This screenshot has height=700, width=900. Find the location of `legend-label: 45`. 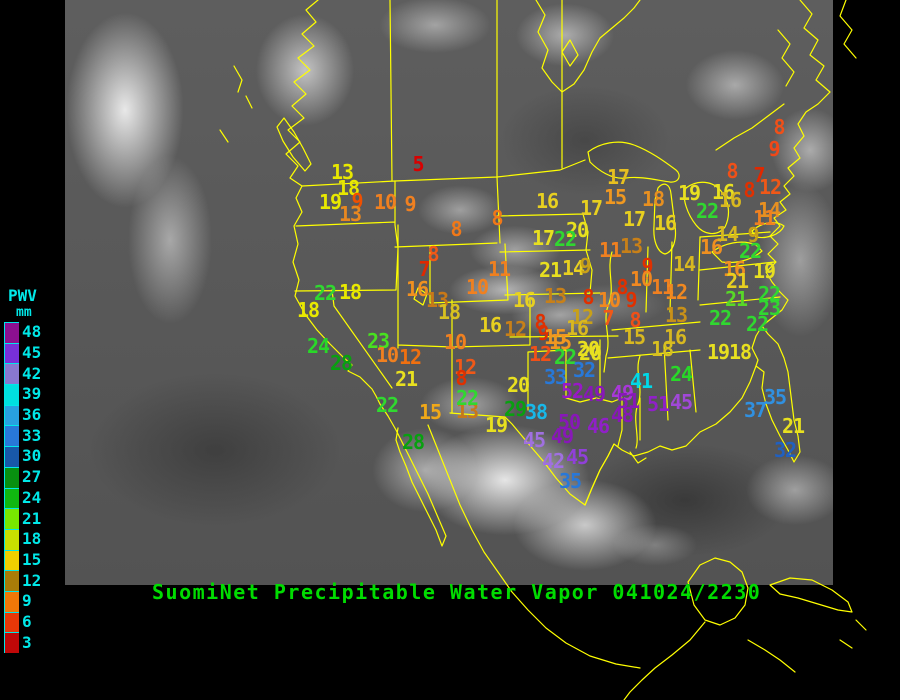

legend-label: 45 is located at coordinates (32, 353).